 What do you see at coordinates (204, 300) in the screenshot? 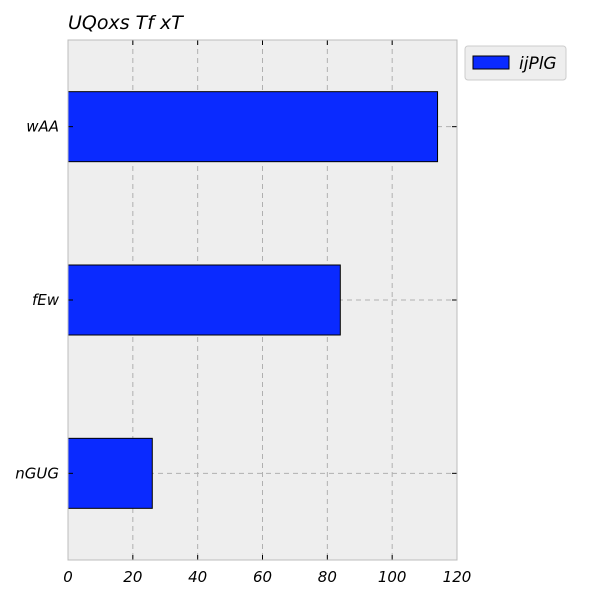
I see `bar-fEw` at bounding box center [204, 300].